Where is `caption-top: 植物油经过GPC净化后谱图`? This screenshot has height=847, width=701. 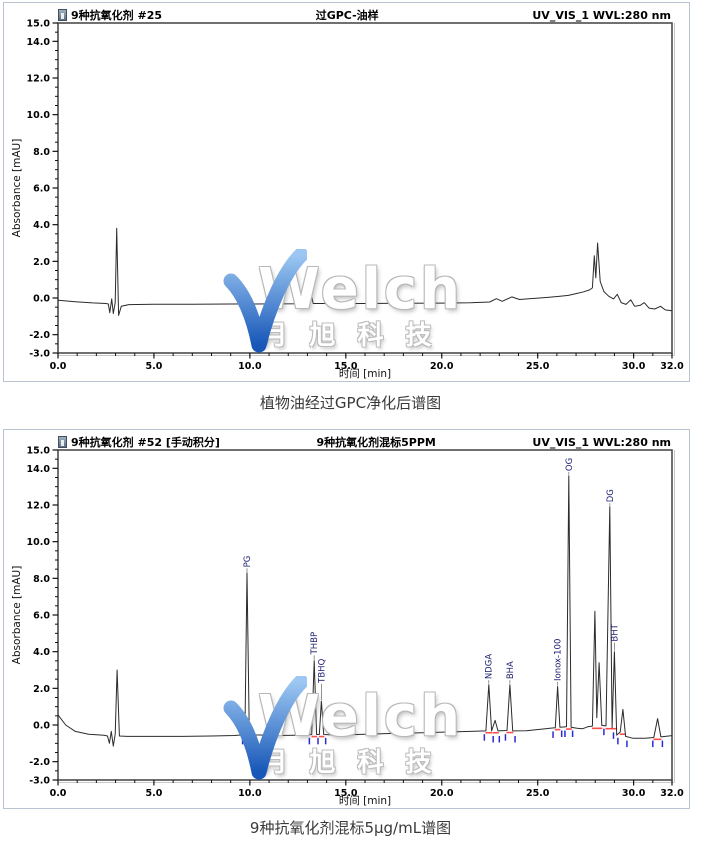 caption-top: 植物油经过GPC净化后谱图 is located at coordinates (350, 403).